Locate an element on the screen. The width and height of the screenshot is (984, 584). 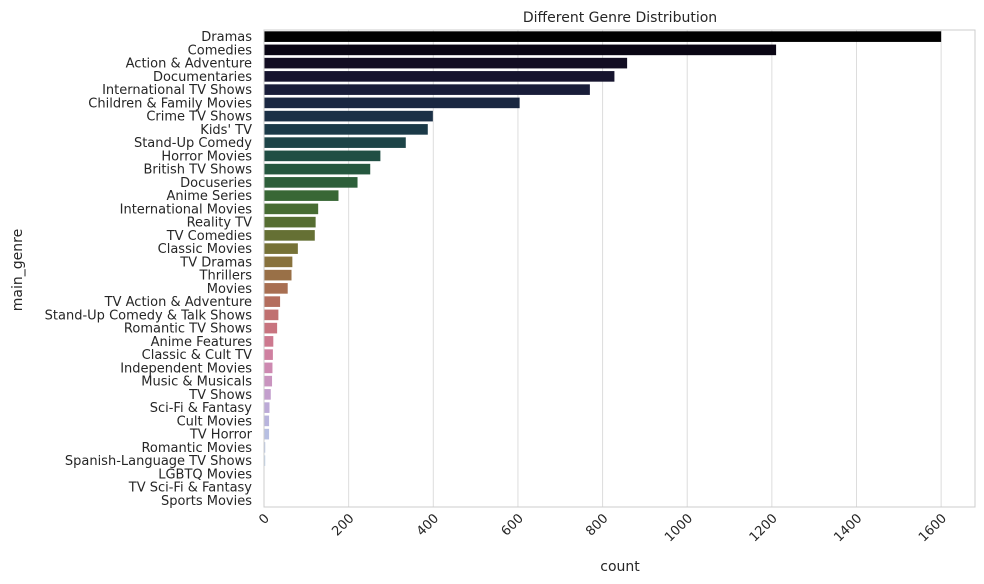
y-tick-label: TV Shows is located at coordinates (220, 395).